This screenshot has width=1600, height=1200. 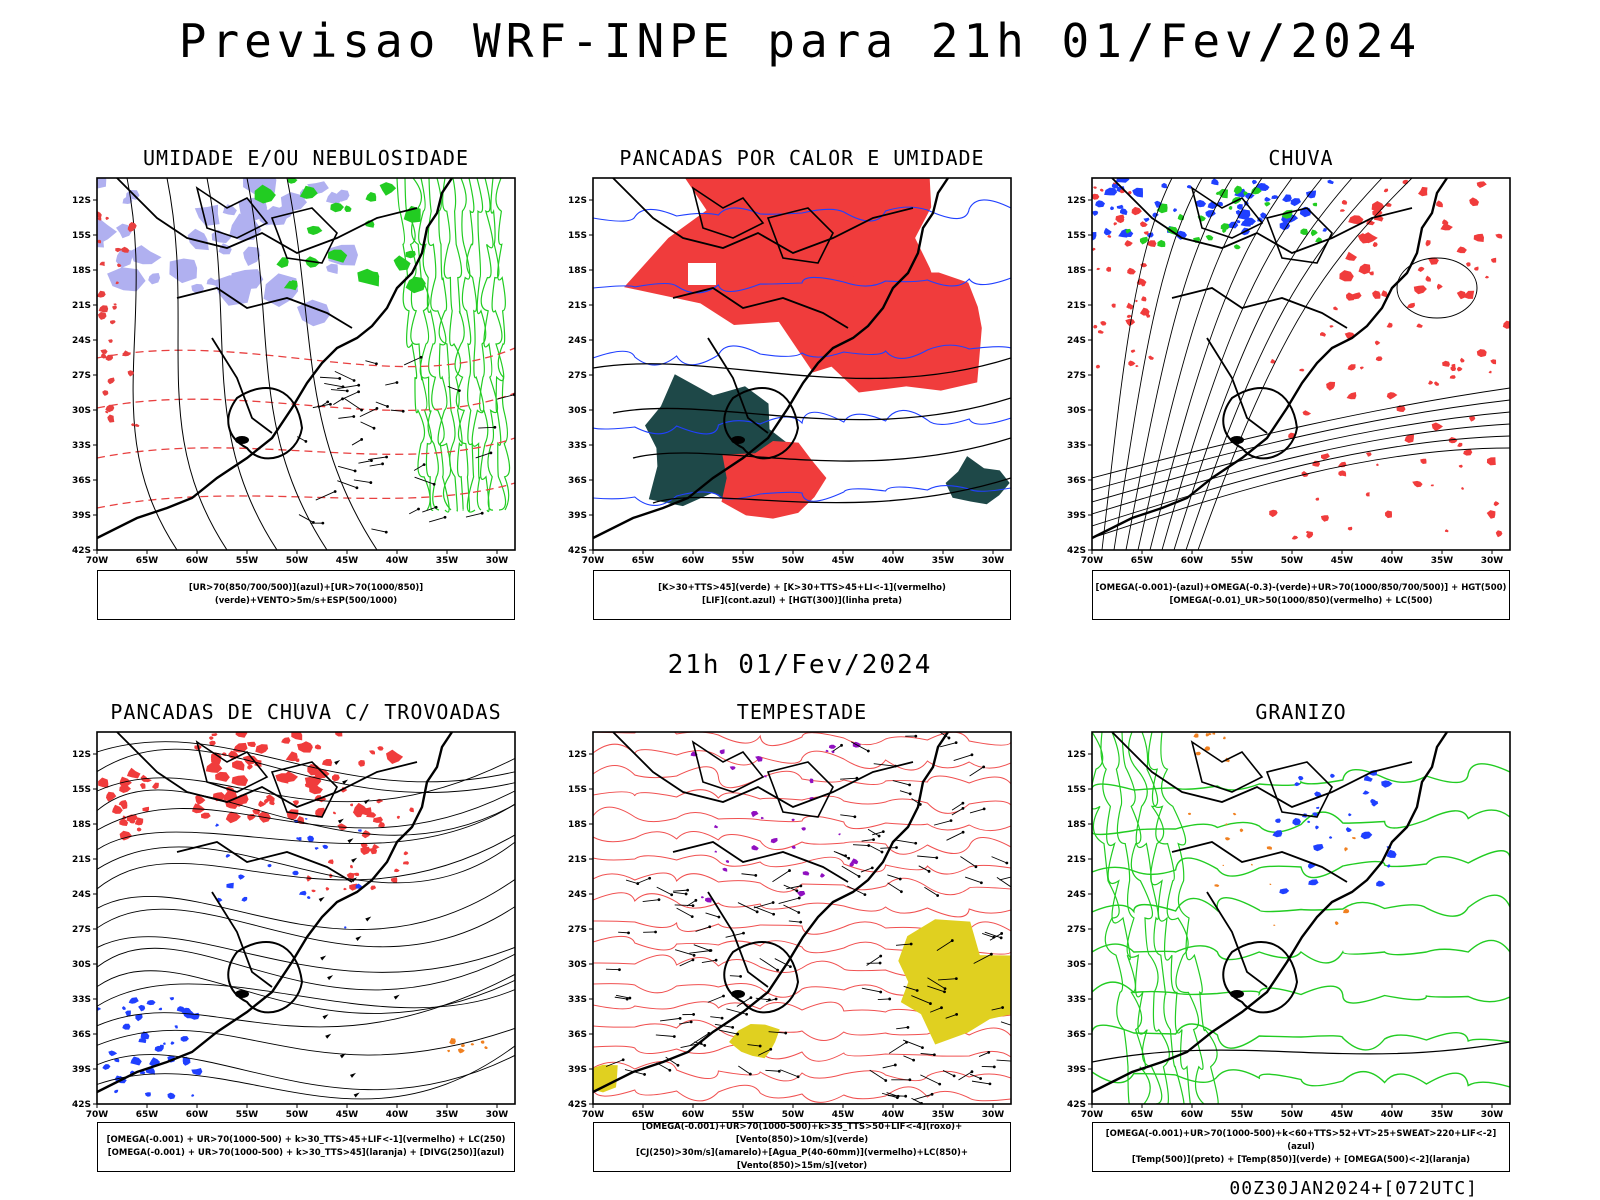 What do you see at coordinates (577, 271) in the screenshot?
I see `lat-tick-label: 18S` at bounding box center [577, 271].